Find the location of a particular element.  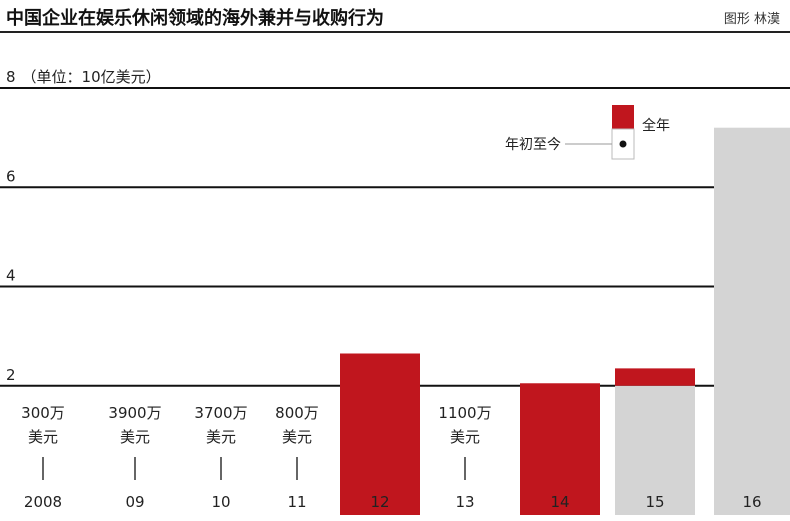

x-tick-label-10: 10 is located at coordinates (220, 502).